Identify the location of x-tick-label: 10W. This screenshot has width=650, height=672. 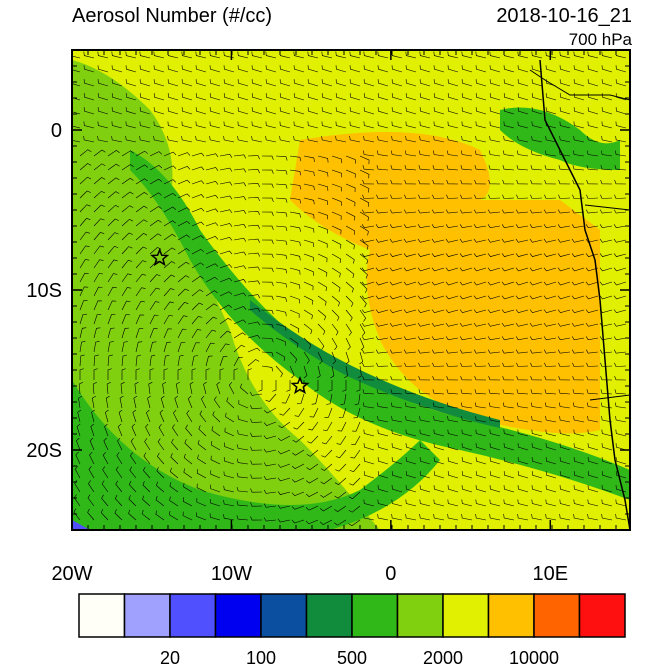
(231, 574).